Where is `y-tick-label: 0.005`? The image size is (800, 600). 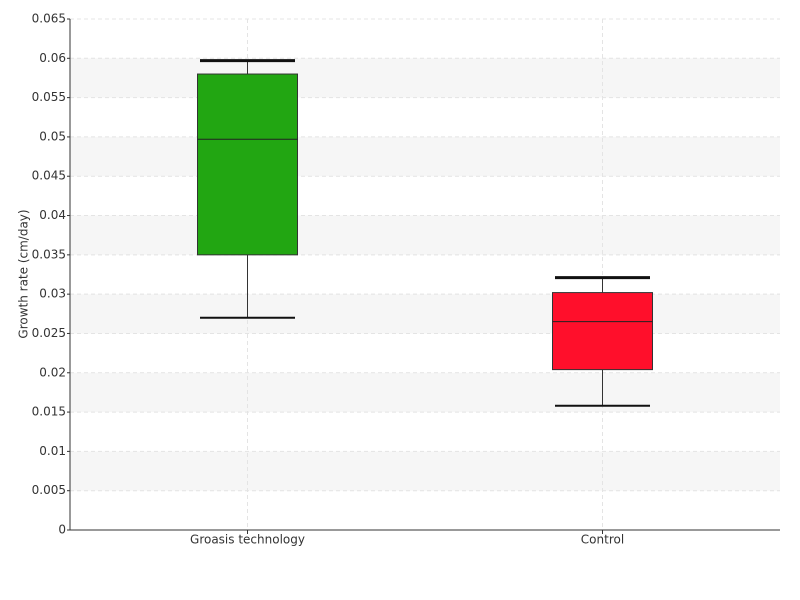 y-tick-label: 0.005 is located at coordinates (49, 490).